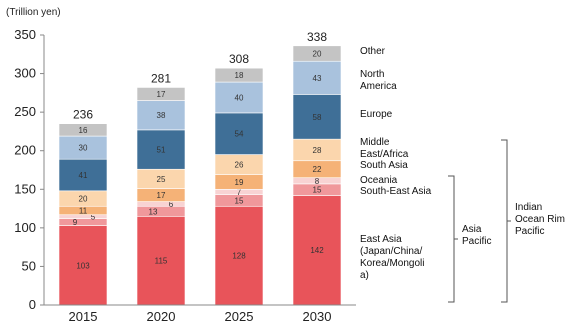 This screenshot has height=323, width=582. Describe the element at coordinates (93, 217) in the screenshot. I see `segment-value-label: 5` at that location.